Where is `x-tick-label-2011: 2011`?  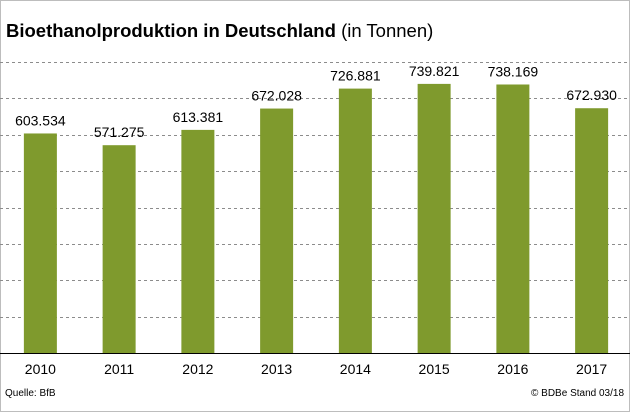 x-tick-label-2011: 2011 is located at coordinates (119, 369).